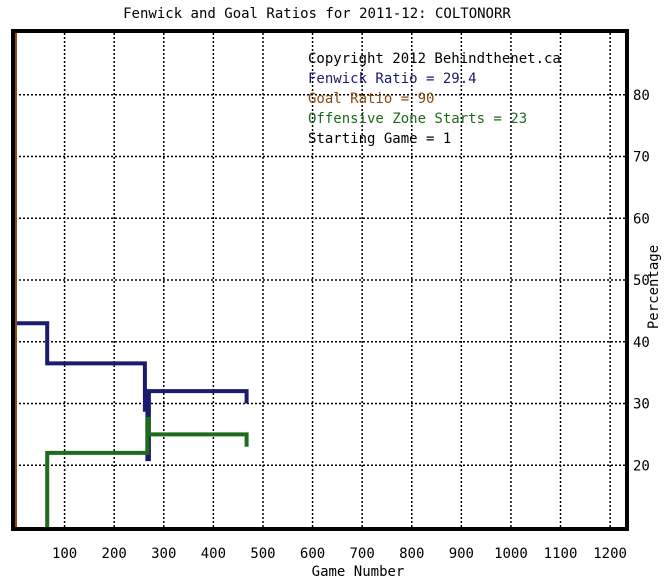 This screenshot has width=665, height=580. What do you see at coordinates (379, 139) in the screenshot?
I see `annotation-line-5: Starting Game = 1` at bounding box center [379, 139].